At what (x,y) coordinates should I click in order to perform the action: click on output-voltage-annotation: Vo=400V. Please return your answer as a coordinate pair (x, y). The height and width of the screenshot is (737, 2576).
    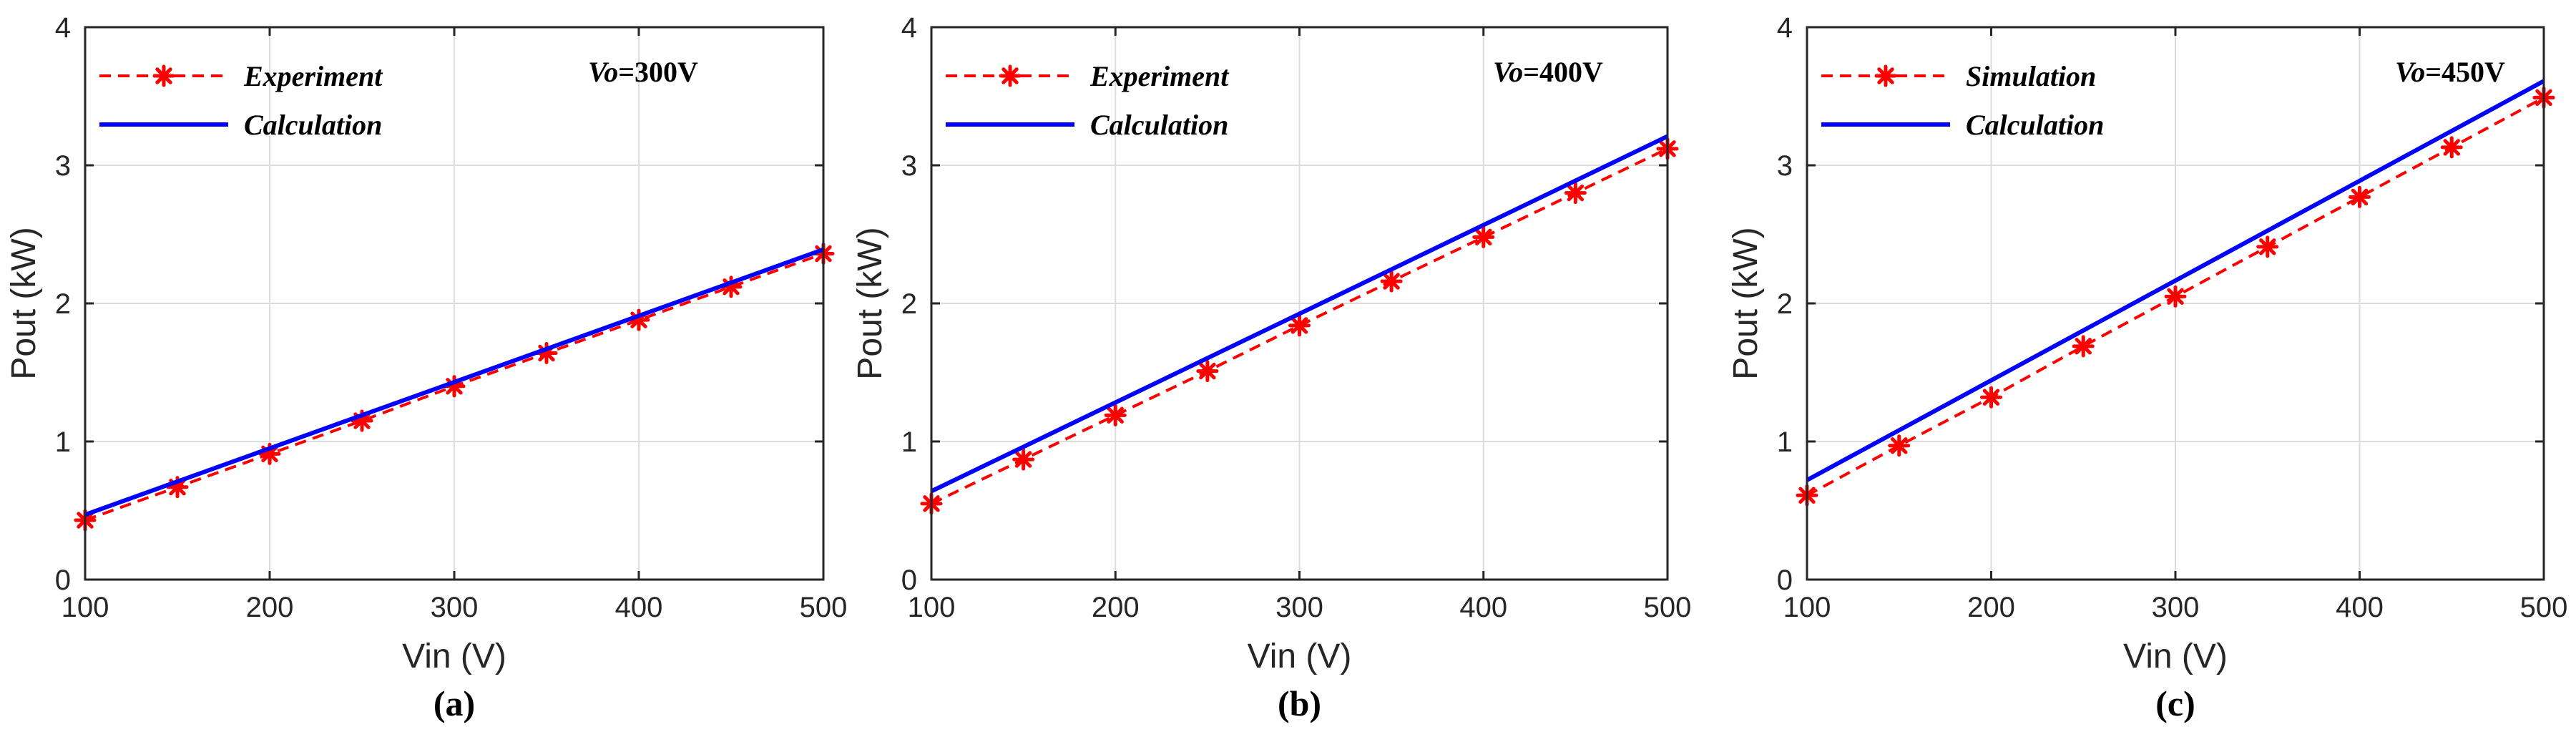
    Looking at the image, I should click on (1548, 72).